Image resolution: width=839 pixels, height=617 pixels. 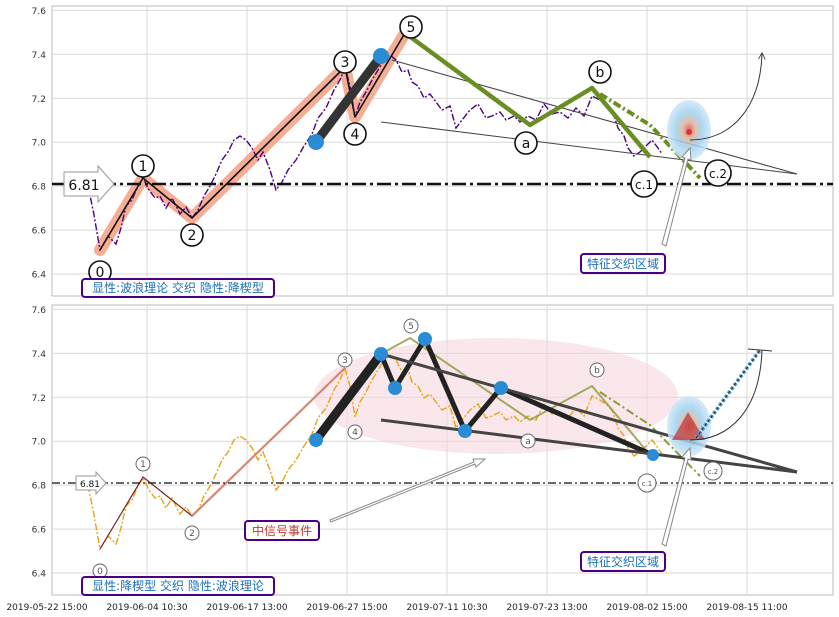 What do you see at coordinates (89, 184) in the screenshot?
I see `top-level-arrow` at bounding box center [89, 184].